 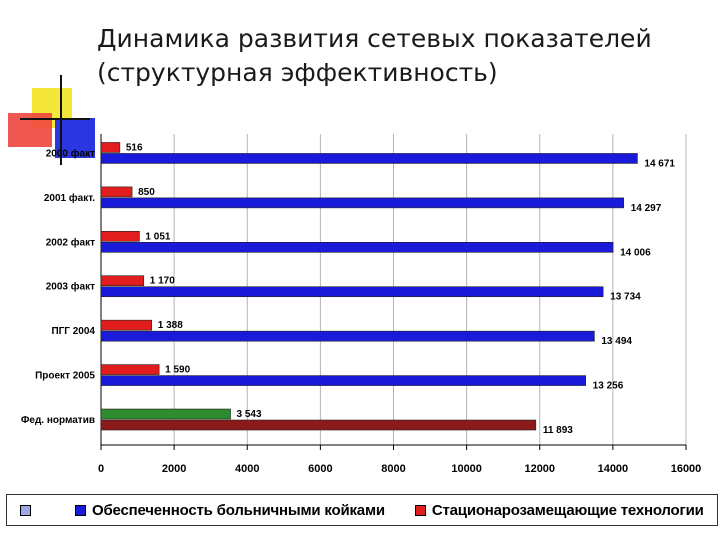 What do you see at coordinates (58, 420) in the screenshot?
I see `category-label: Фед. норматив` at bounding box center [58, 420].